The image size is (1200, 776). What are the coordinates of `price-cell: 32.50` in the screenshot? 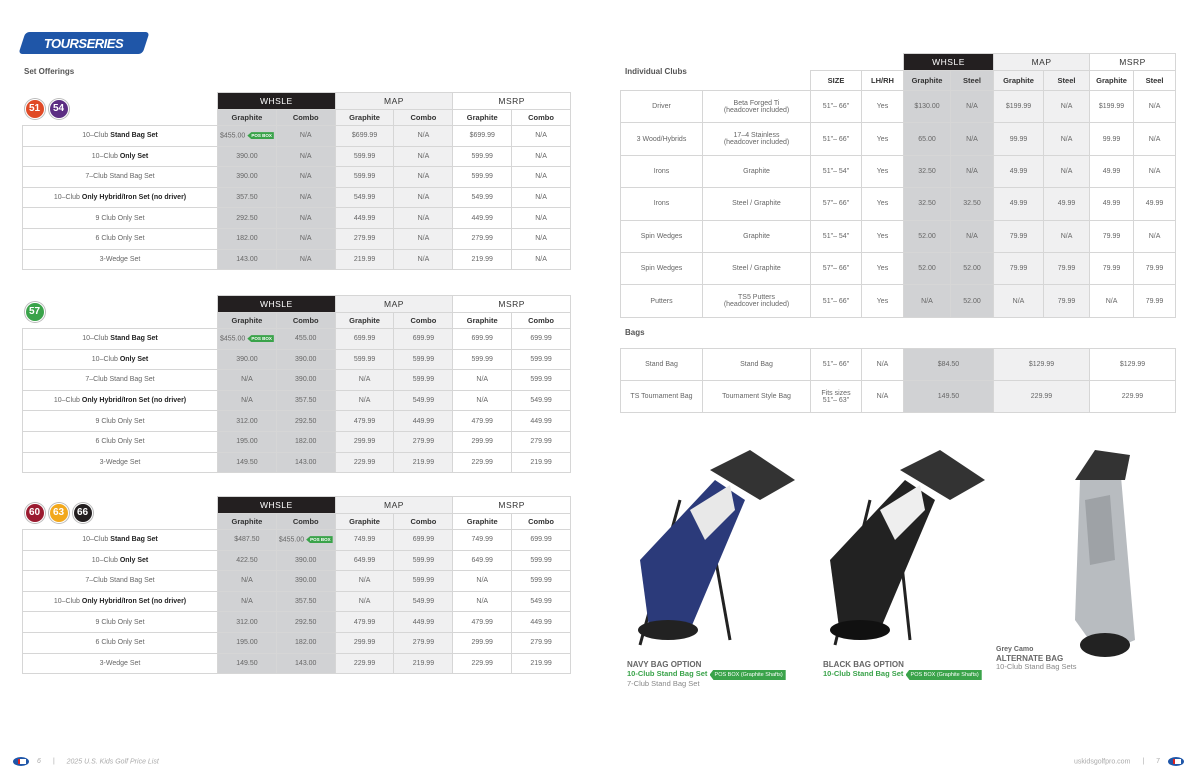 It's located at (927, 171).